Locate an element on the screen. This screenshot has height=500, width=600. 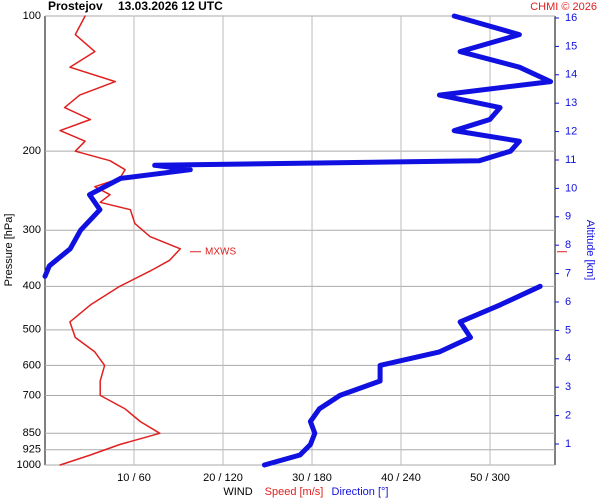
credit: CHMI © 2026 is located at coordinates (563, 7).